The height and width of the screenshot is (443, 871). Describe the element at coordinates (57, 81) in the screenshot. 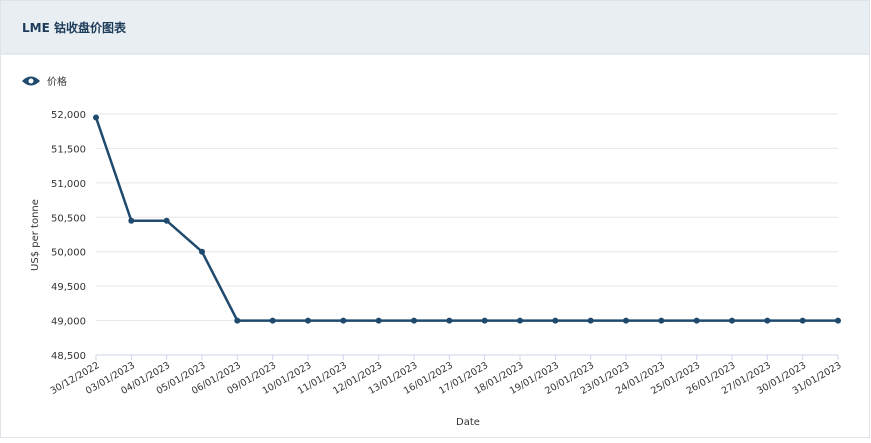

I see `legend-label: 价格` at that location.